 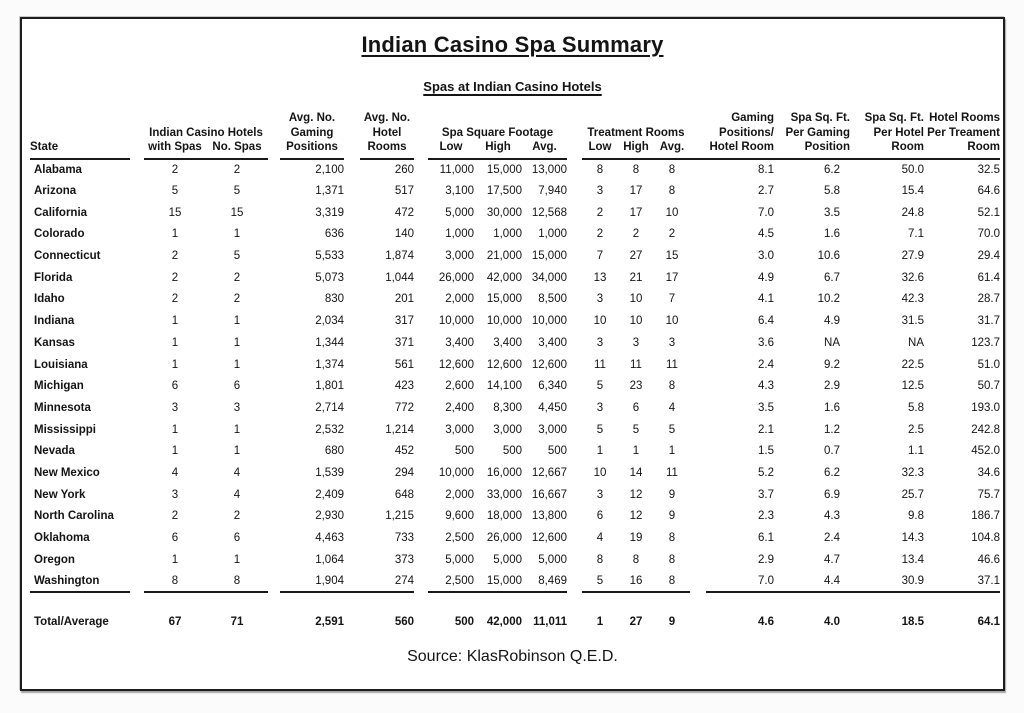 What do you see at coordinates (515, 600) in the screenshot?
I see `spacer-row` at bounding box center [515, 600].